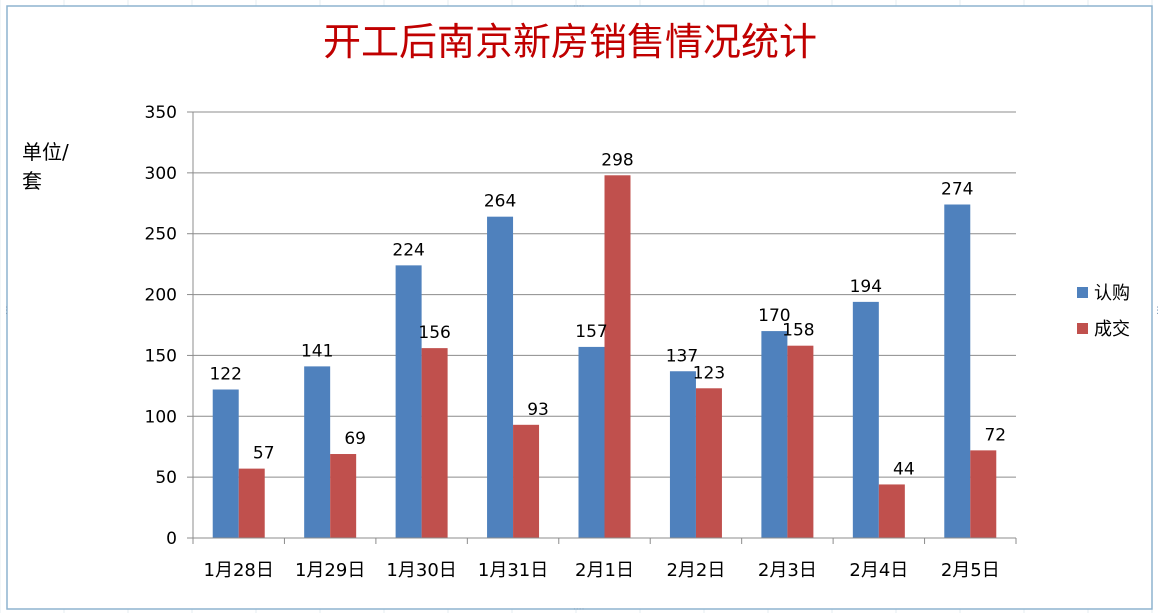  I want to click on y-axis-label-line1: 单位/, so click(45, 152).